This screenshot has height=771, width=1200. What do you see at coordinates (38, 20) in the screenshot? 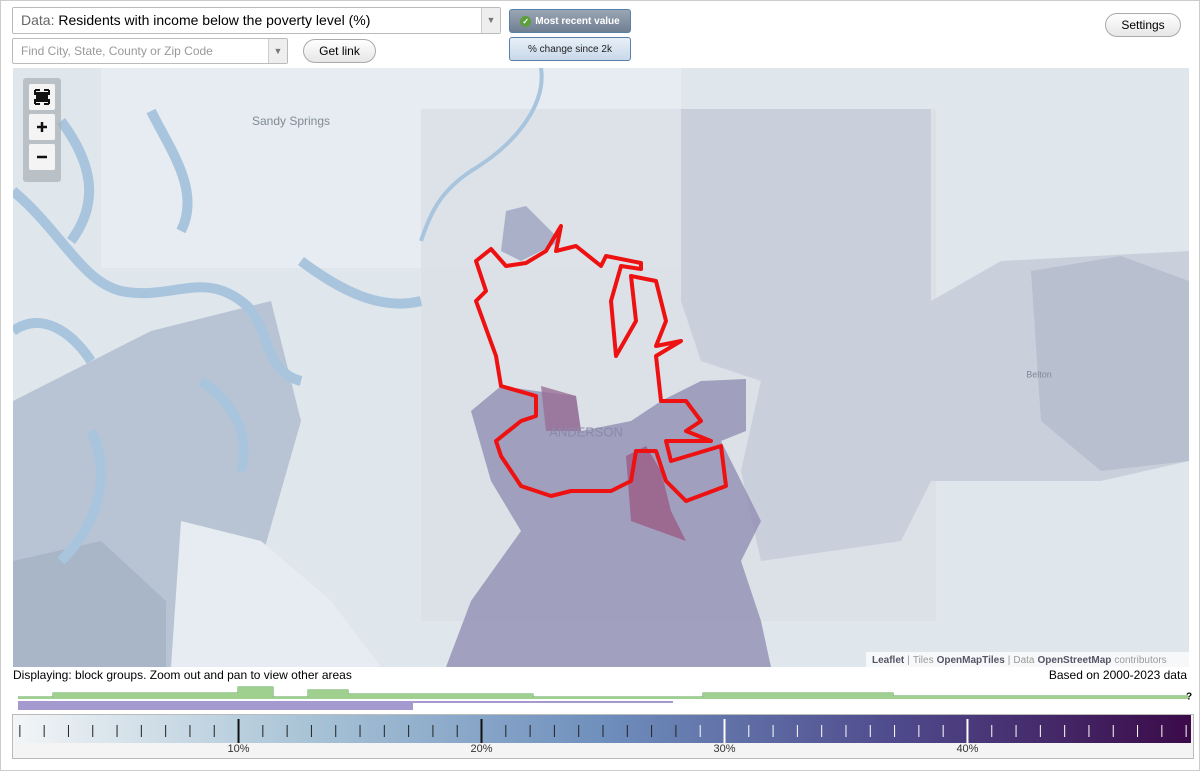
I see `data-label: Data:` at bounding box center [38, 20].